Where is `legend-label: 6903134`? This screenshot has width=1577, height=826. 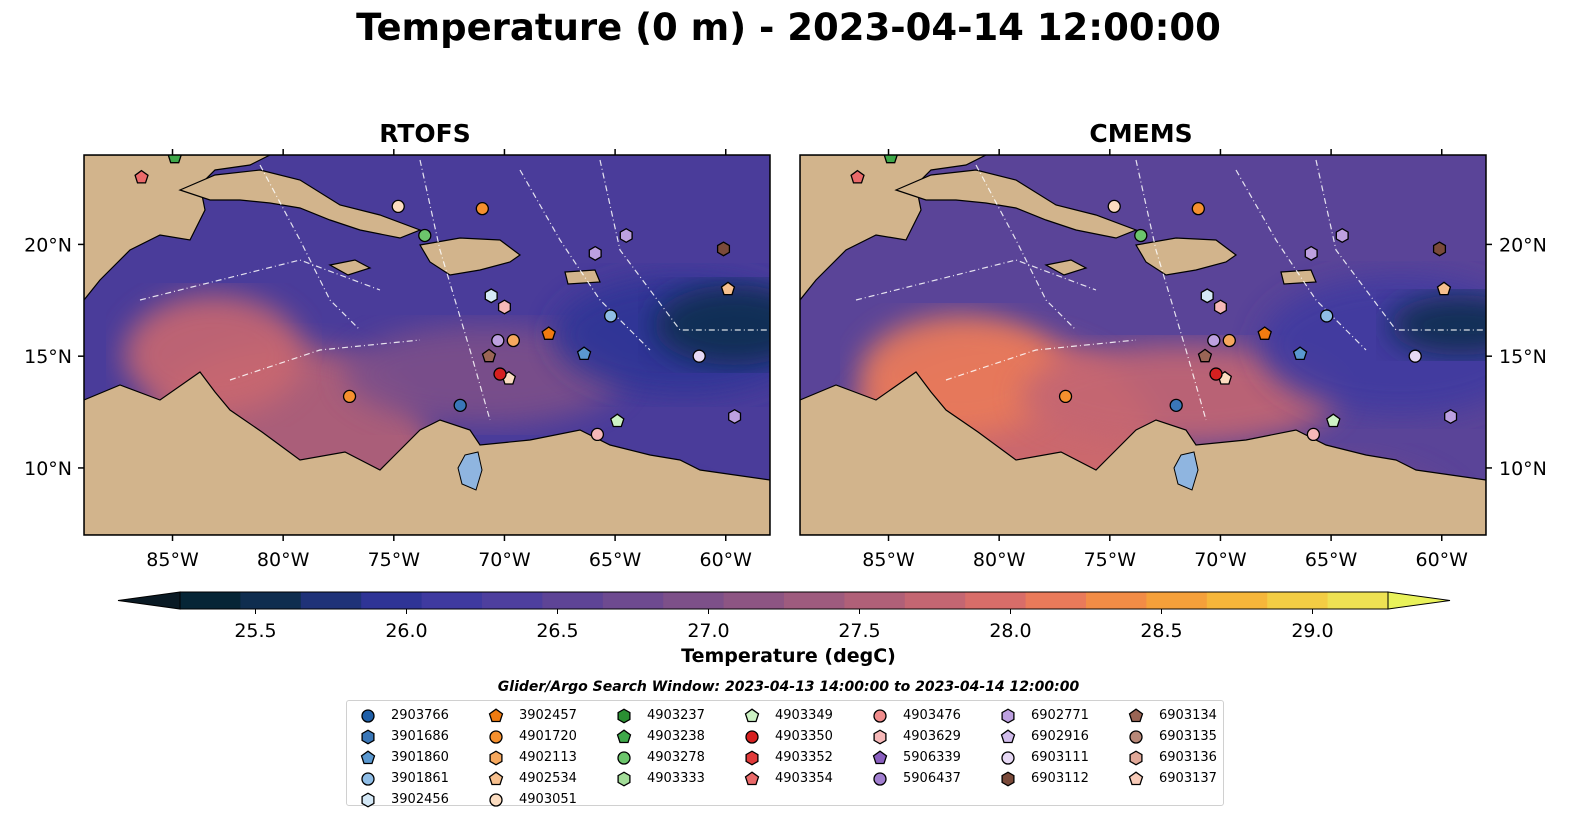
legend-label: 6903134 is located at coordinates (1188, 715).